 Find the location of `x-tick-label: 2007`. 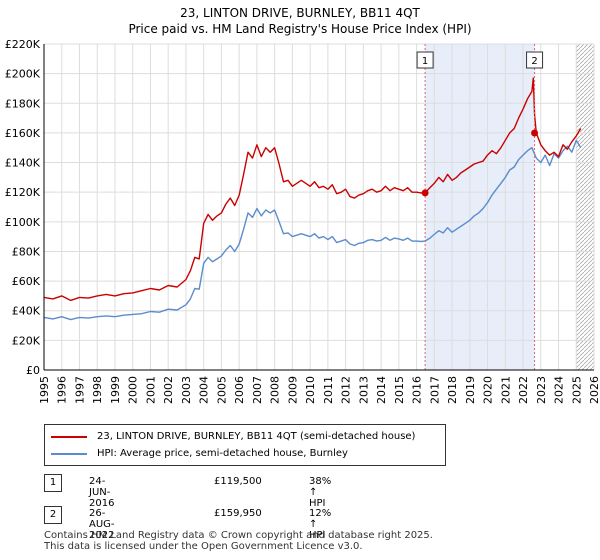

x-tick-label: 2007 is located at coordinates (257, 390).